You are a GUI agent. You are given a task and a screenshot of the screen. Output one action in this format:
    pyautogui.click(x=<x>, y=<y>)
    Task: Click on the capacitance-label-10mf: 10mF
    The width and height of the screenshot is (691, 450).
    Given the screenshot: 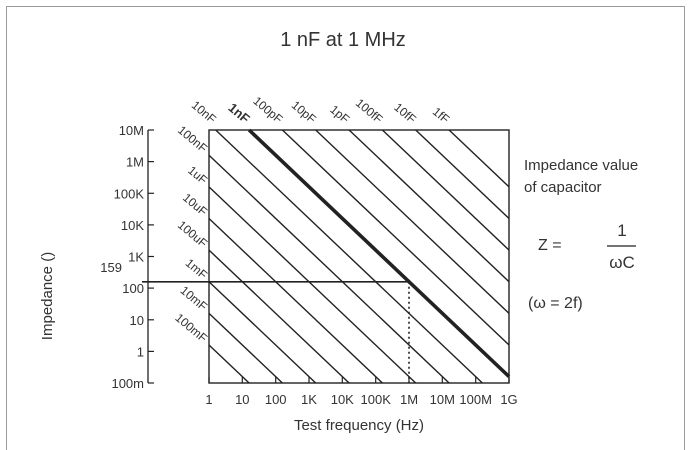 What is the action you would take?
    pyautogui.click(x=194, y=298)
    